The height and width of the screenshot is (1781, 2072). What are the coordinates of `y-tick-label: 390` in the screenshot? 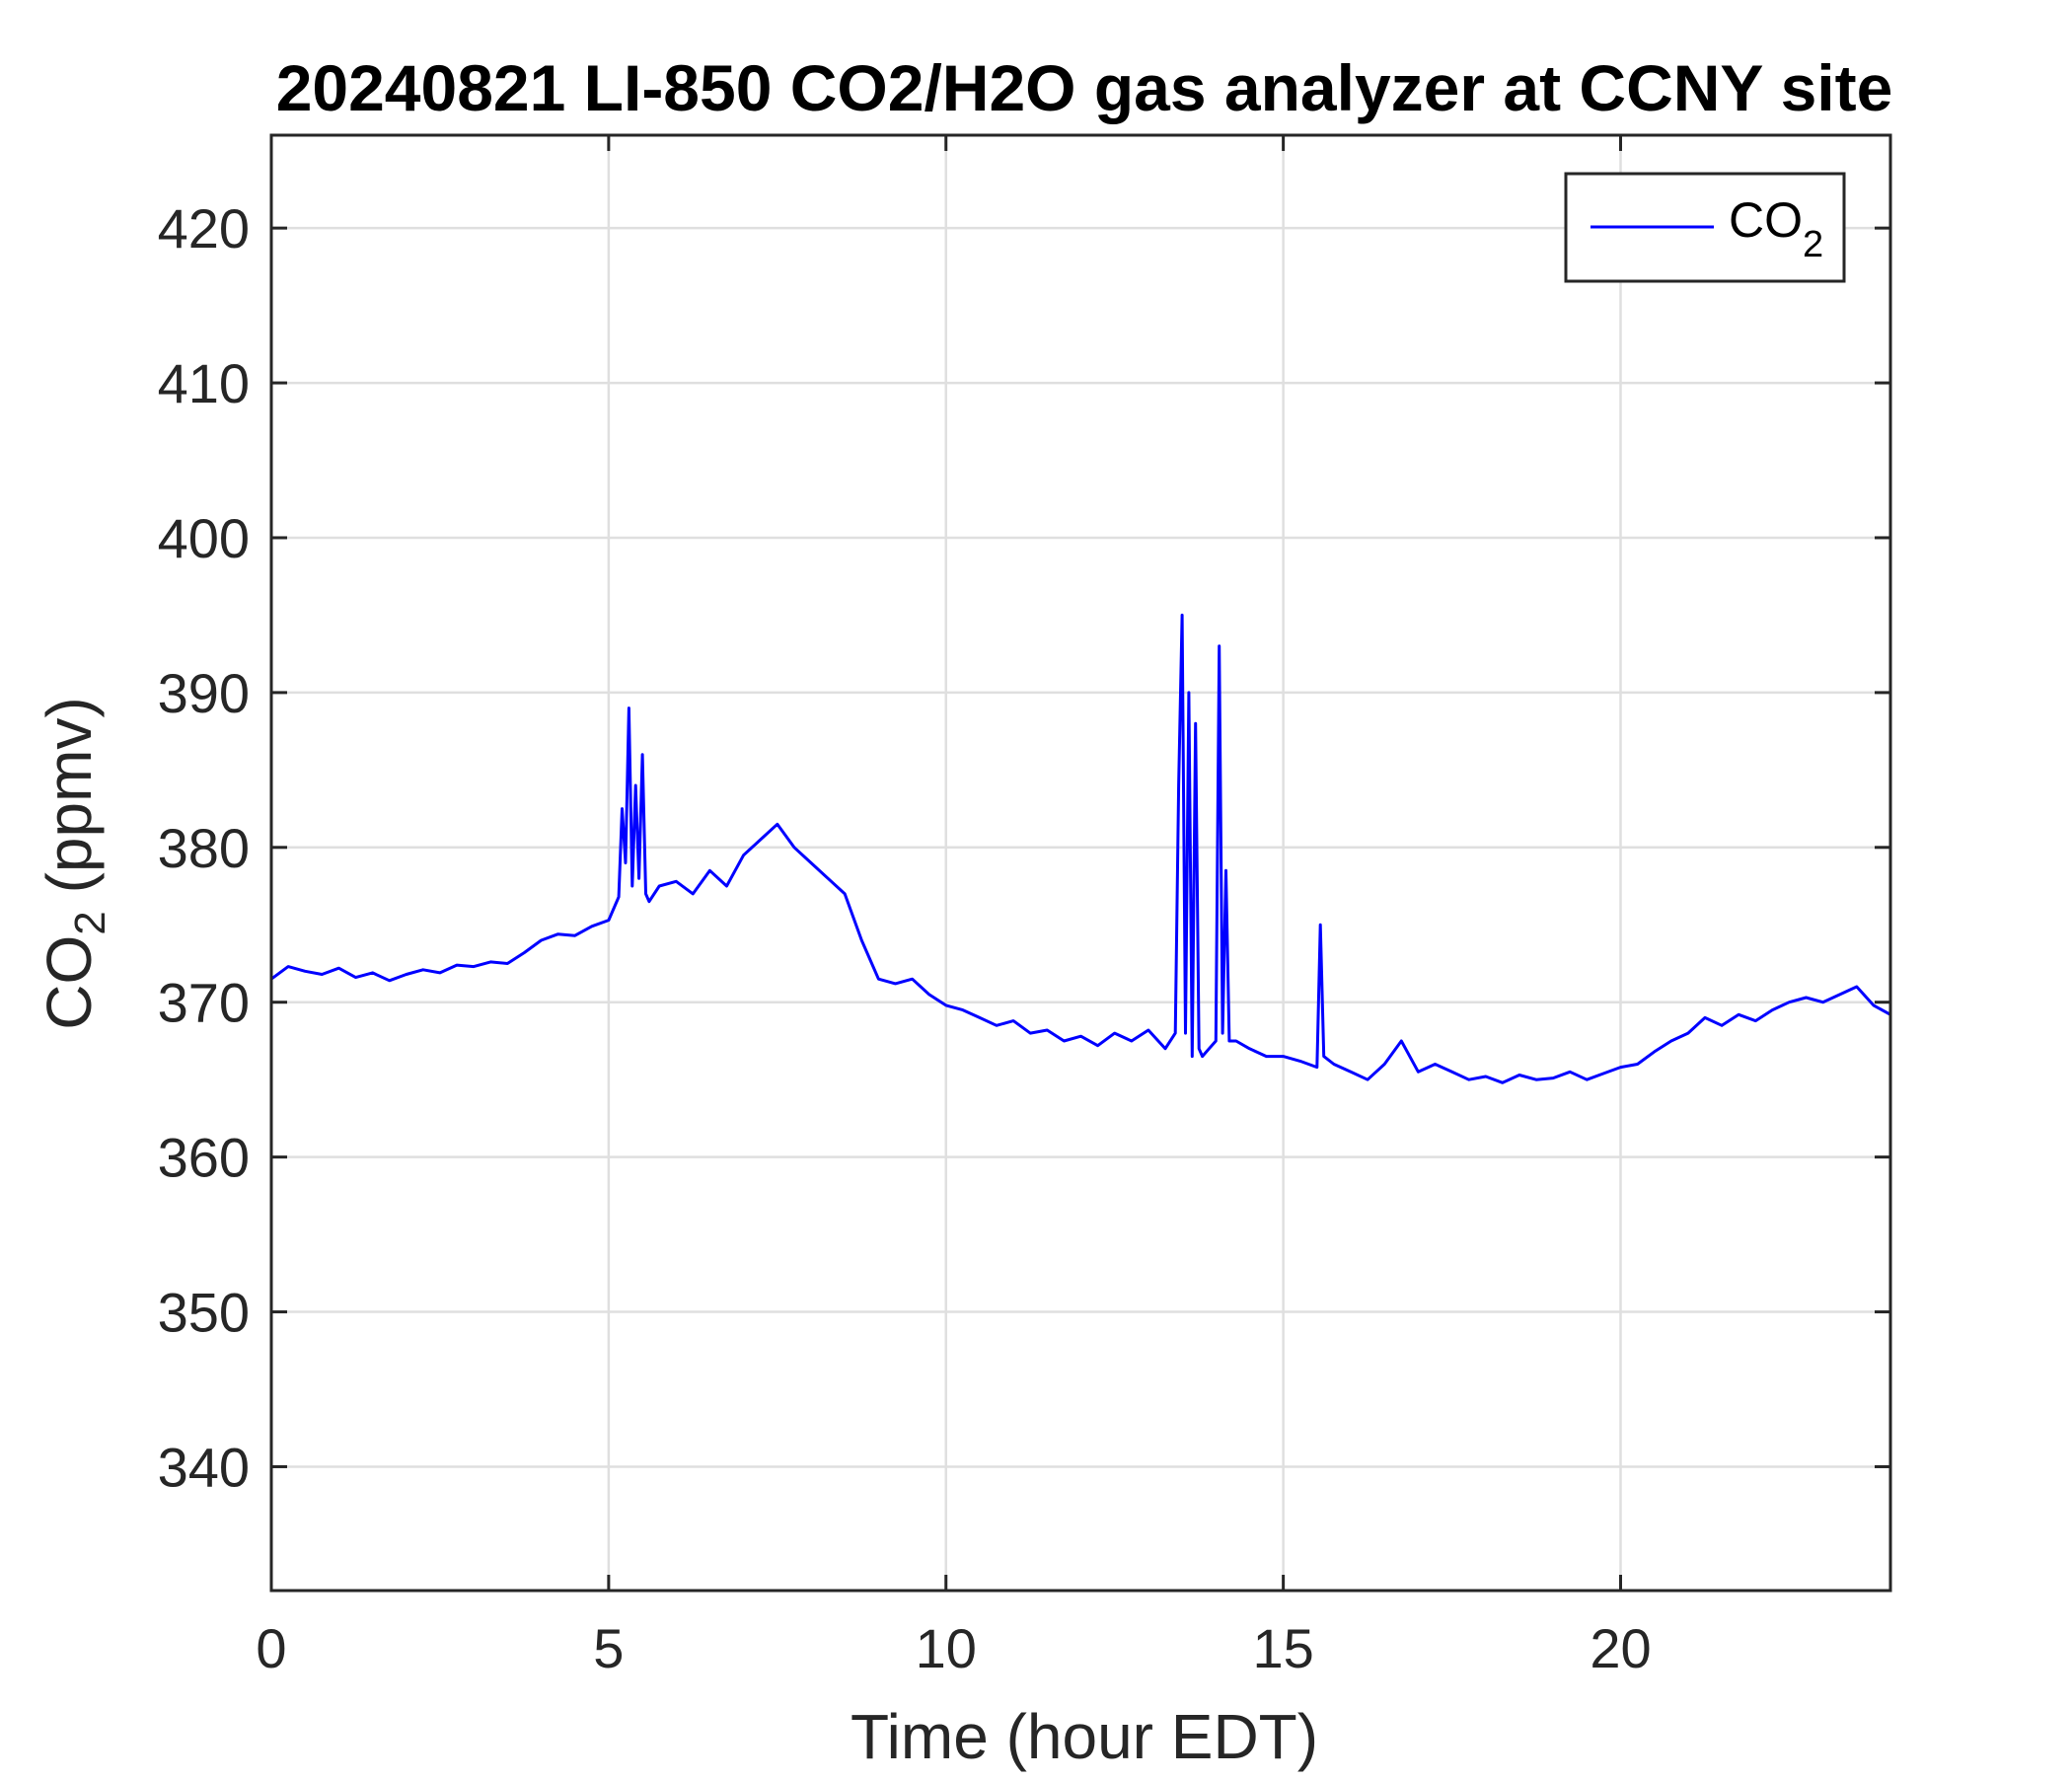 It's located at (204, 693).